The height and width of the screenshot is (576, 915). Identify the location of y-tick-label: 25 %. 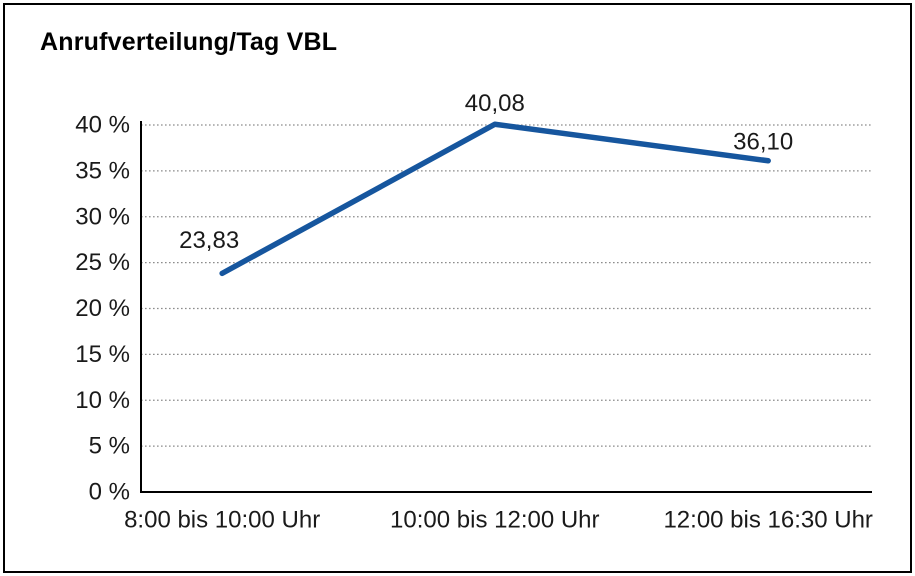
(102, 262).